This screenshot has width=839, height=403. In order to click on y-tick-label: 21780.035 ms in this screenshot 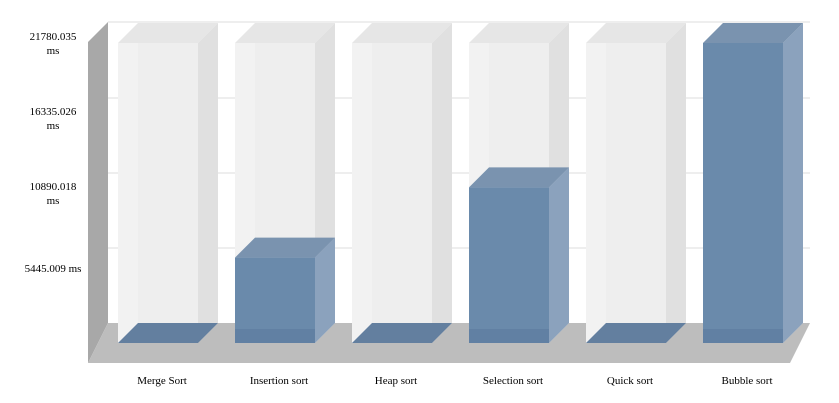, I will do `click(53, 44)`.